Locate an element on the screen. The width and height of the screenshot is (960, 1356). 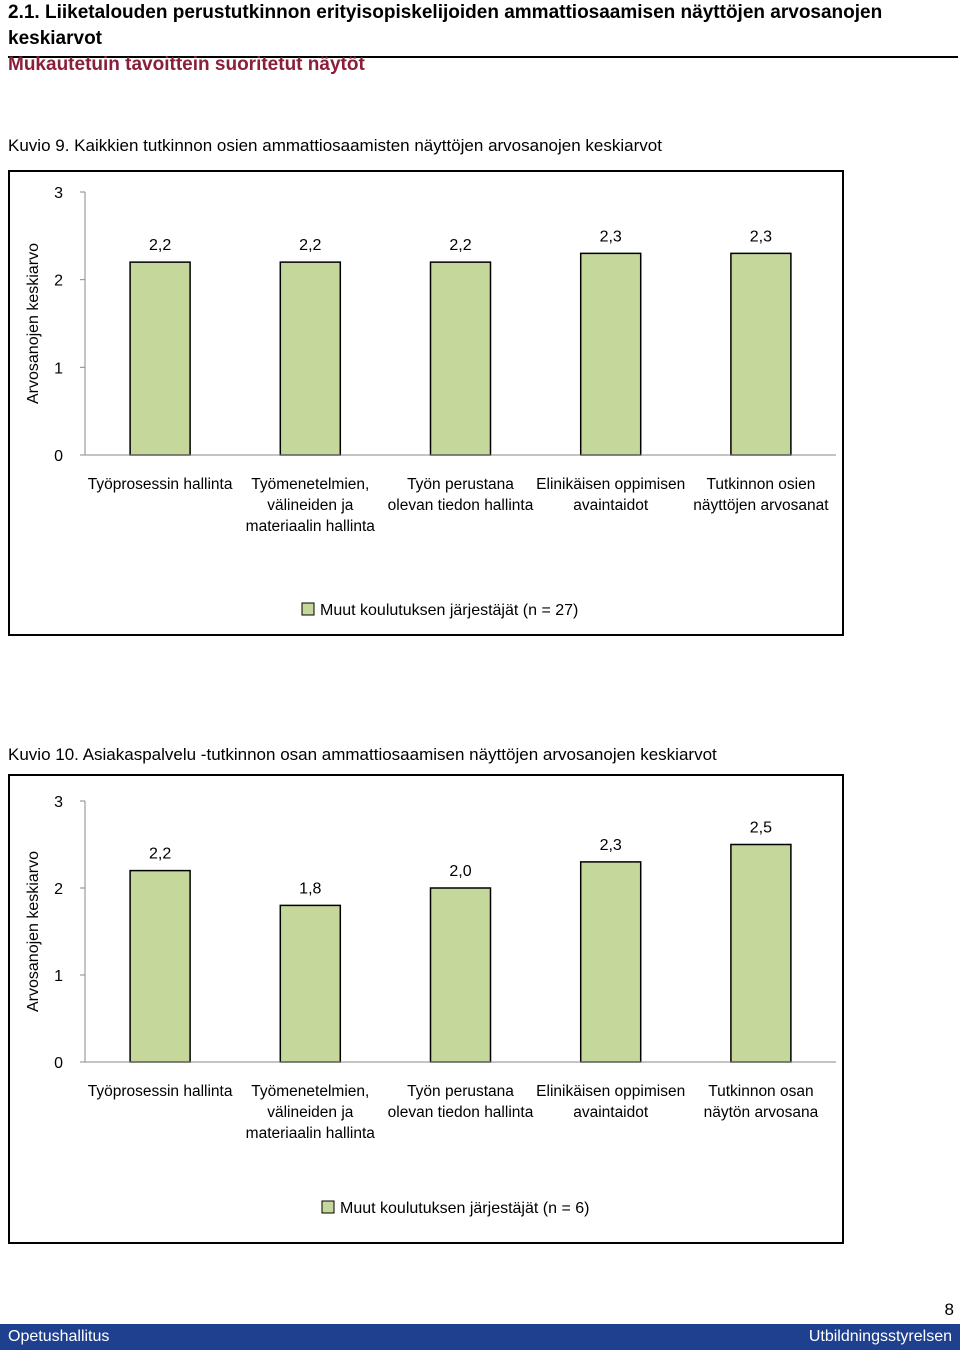
x-category-label: näyttöjen arvosanat is located at coordinates (761, 505).